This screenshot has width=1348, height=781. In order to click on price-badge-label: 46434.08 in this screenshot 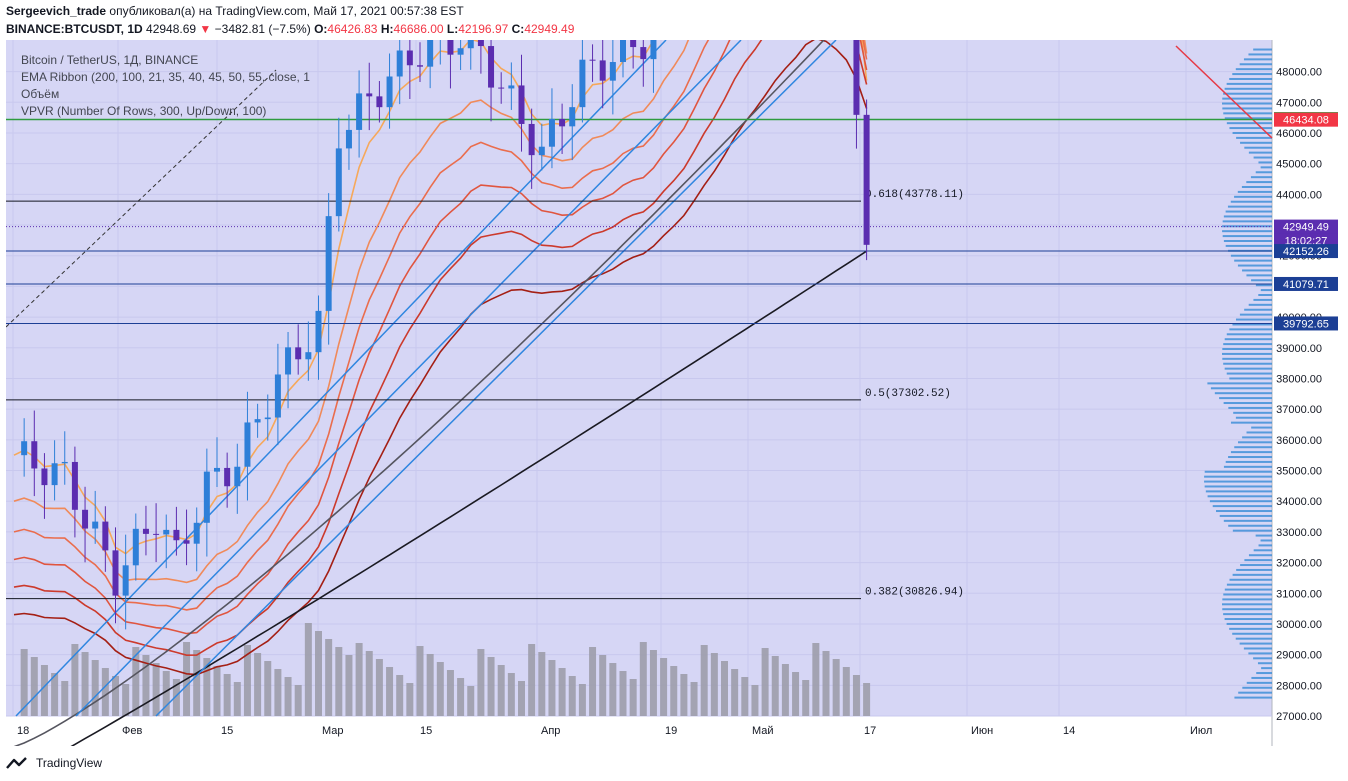, I will do `click(1306, 121)`.